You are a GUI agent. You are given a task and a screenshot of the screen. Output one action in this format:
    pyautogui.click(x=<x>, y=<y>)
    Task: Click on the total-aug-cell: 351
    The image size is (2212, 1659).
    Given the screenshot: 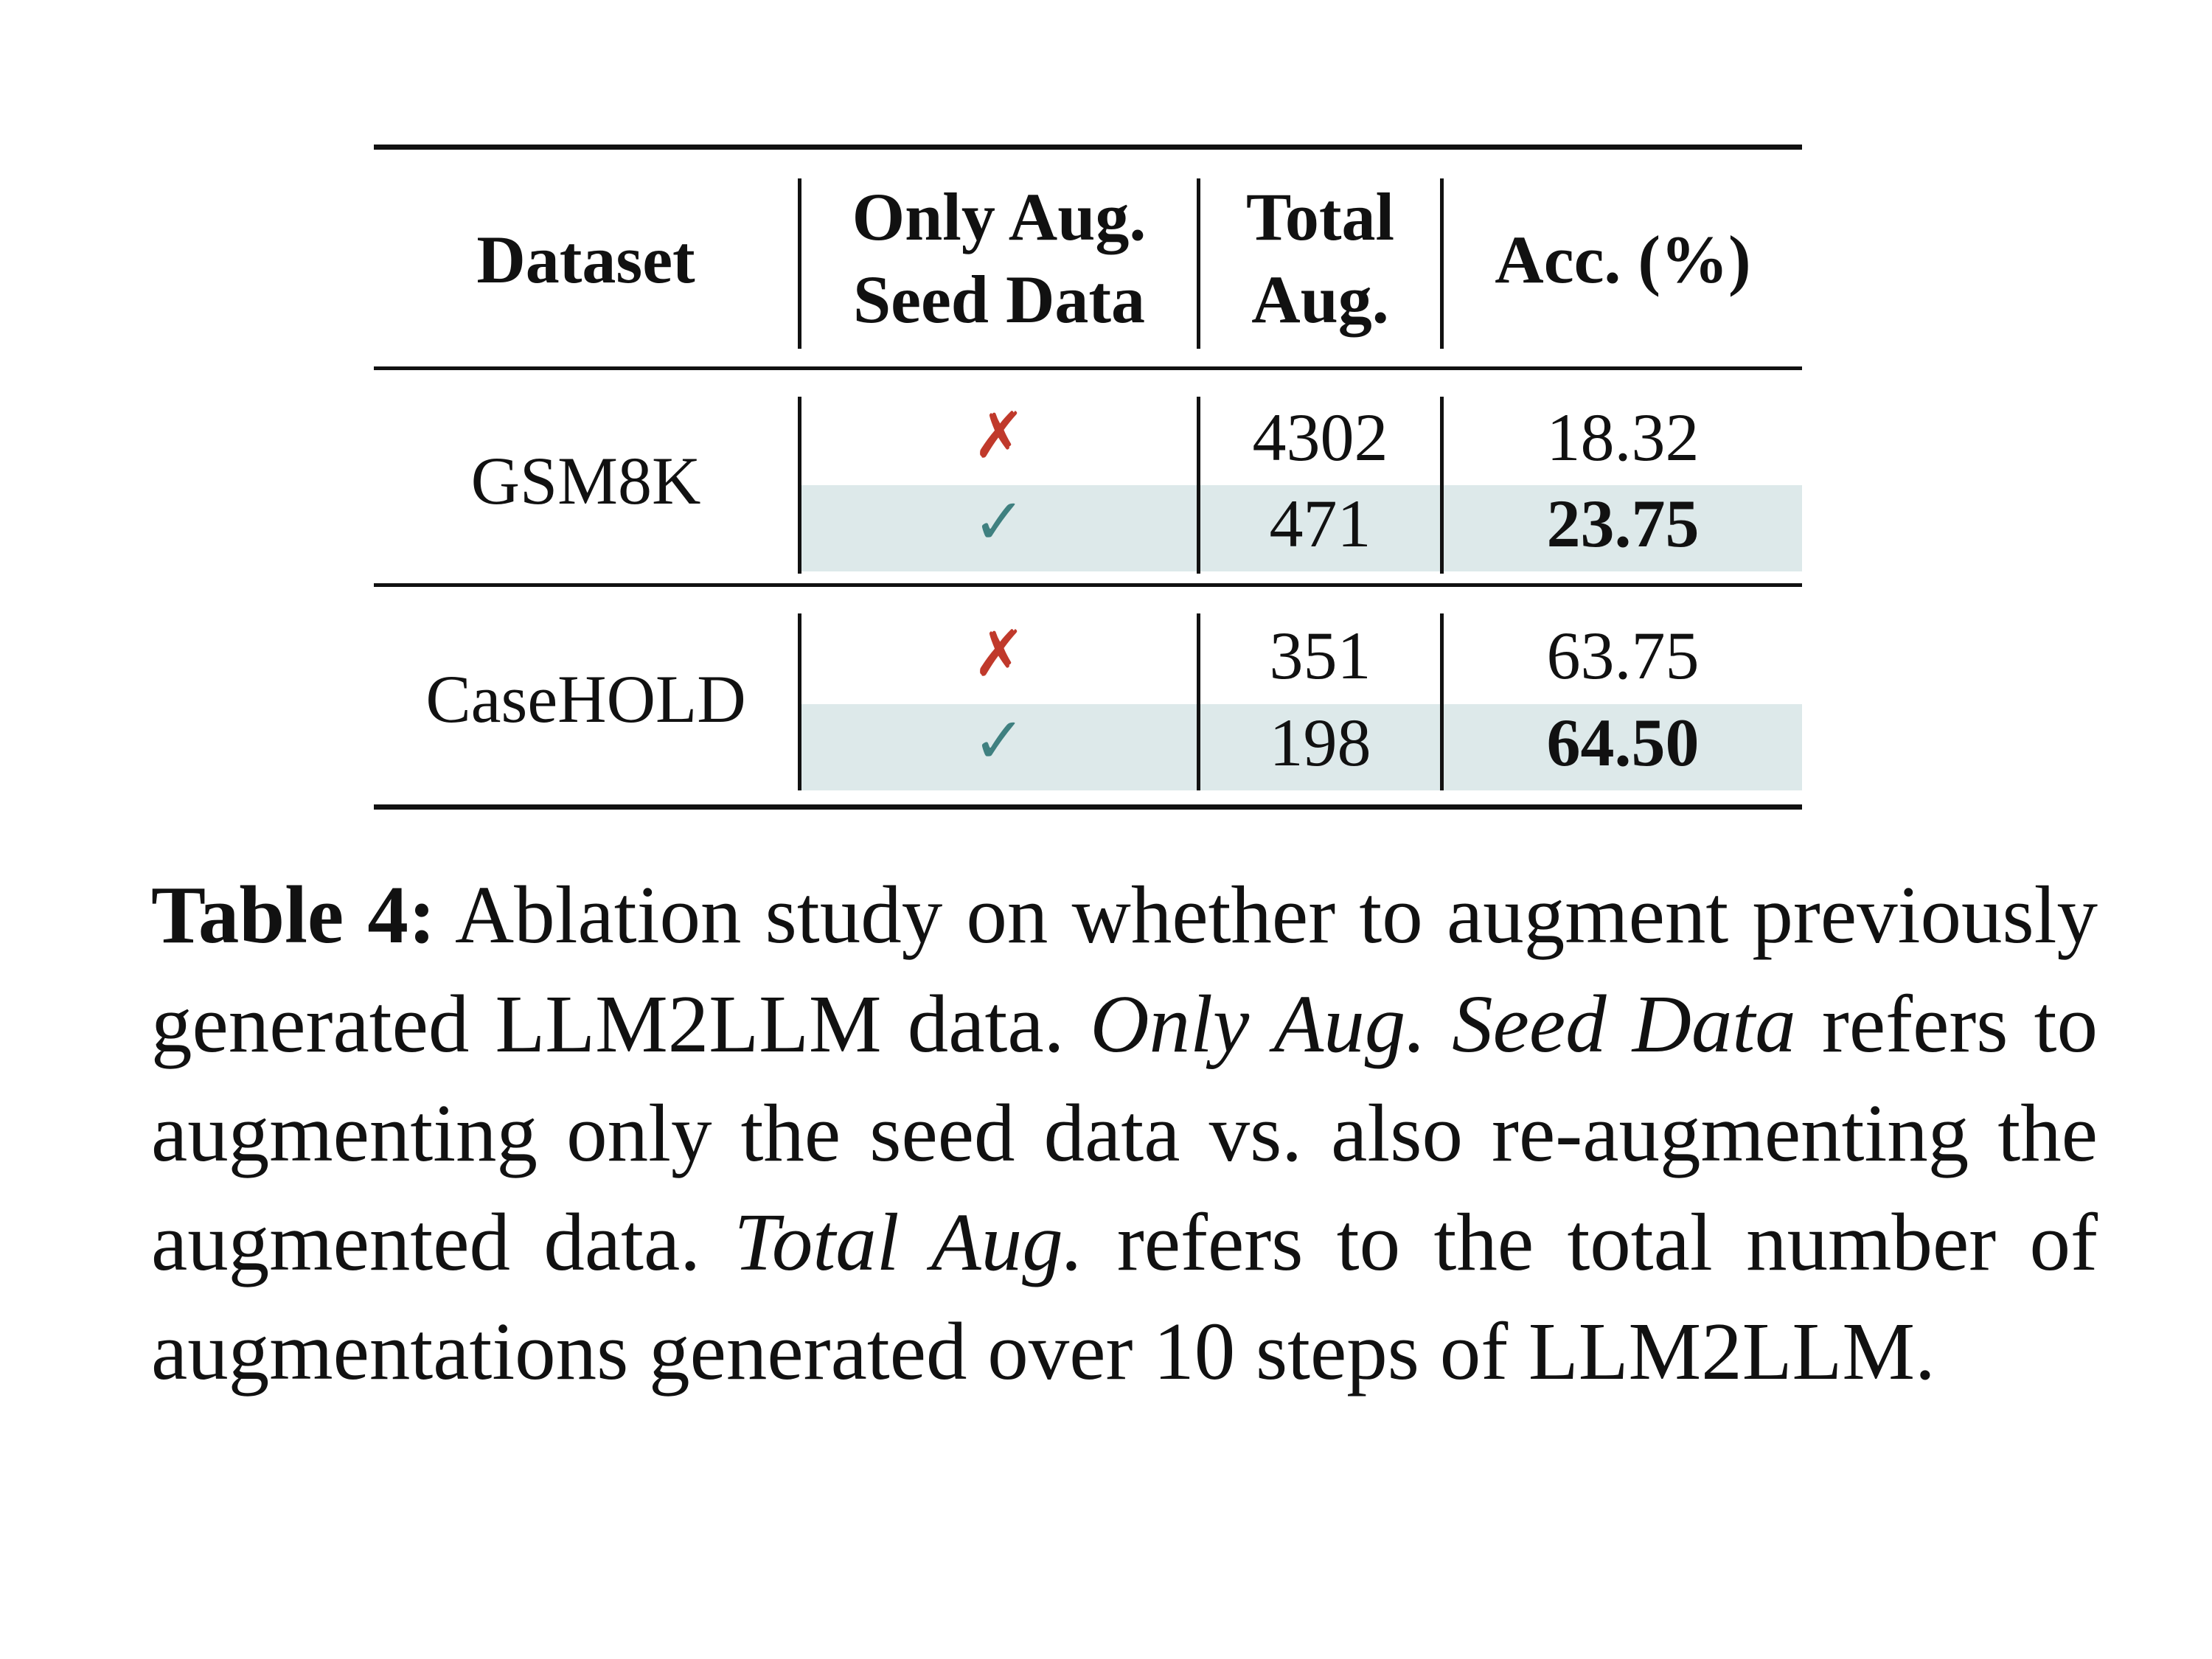 What is the action you would take?
    pyautogui.click(x=1320, y=655)
    